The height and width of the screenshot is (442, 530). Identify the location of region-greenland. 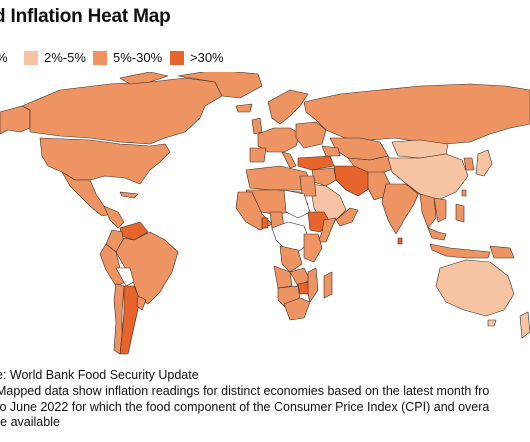
(220, 85).